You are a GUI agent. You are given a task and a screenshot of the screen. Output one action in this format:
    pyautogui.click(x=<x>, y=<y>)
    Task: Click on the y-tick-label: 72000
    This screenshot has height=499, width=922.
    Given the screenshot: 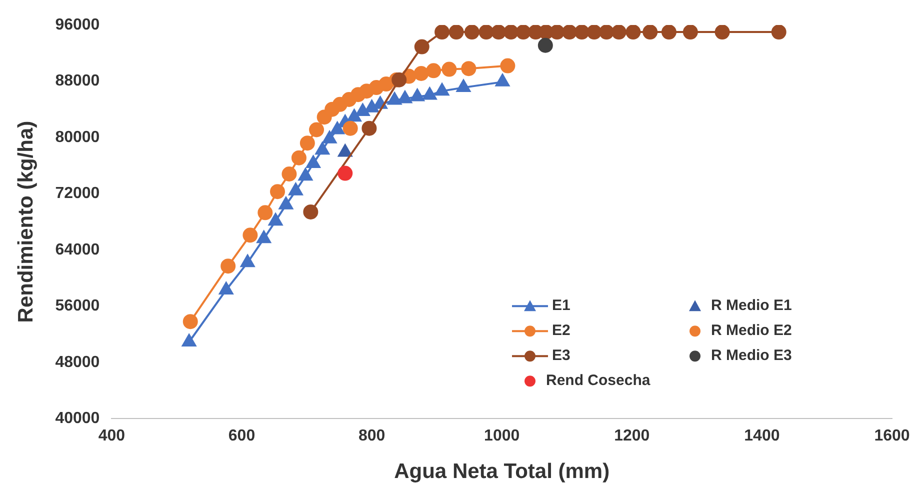 What is the action you would take?
    pyautogui.click(x=77, y=193)
    